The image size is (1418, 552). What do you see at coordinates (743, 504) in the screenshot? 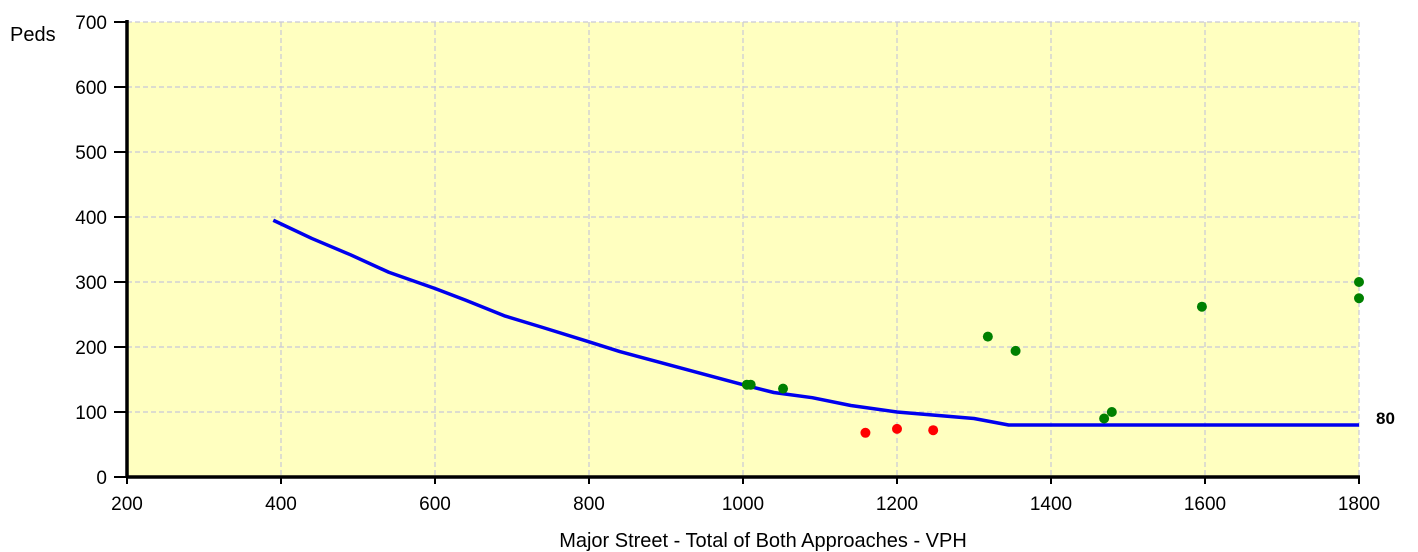
I see `x-tick-label: 1000` at bounding box center [743, 504].